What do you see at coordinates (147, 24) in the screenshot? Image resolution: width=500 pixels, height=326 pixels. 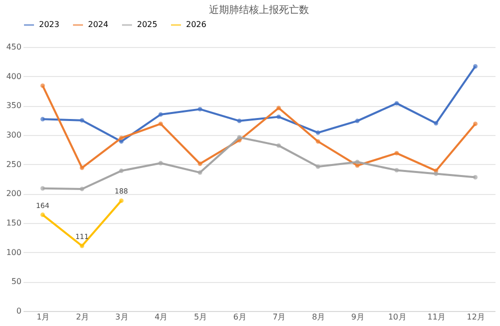 I see `legend-label: 2025` at bounding box center [147, 24].